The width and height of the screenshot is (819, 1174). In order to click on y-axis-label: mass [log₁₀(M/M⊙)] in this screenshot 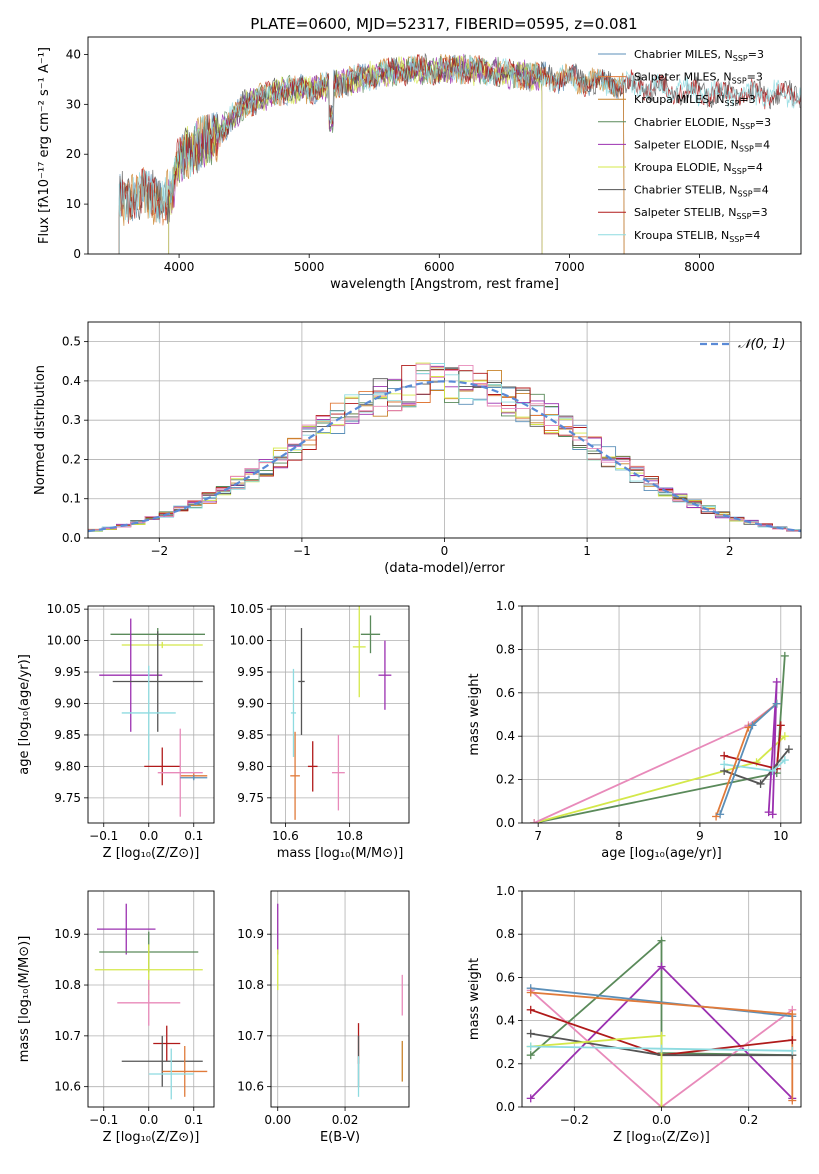, I will do `click(24, 999)`.